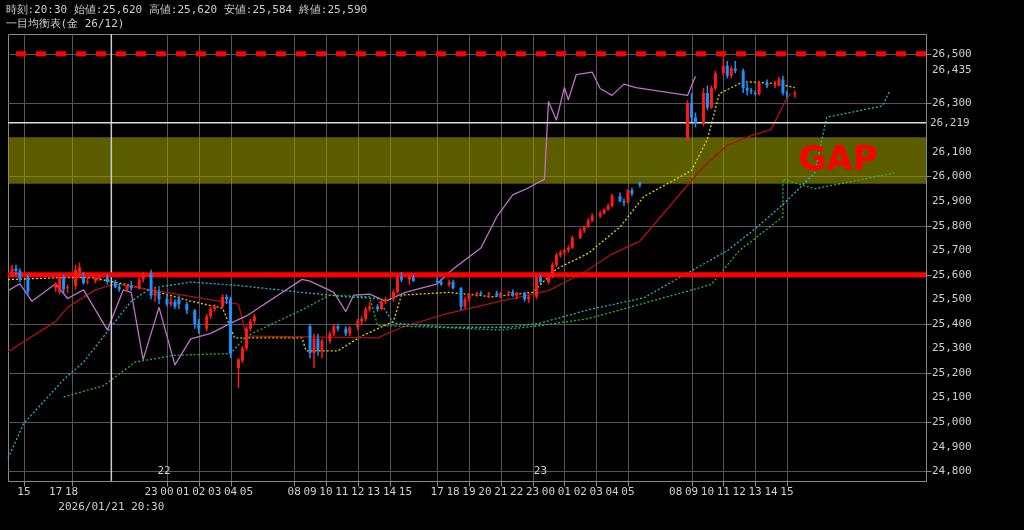  What do you see at coordinates (838, 158) in the screenshot?
I see `band-label: GAP` at bounding box center [838, 158].